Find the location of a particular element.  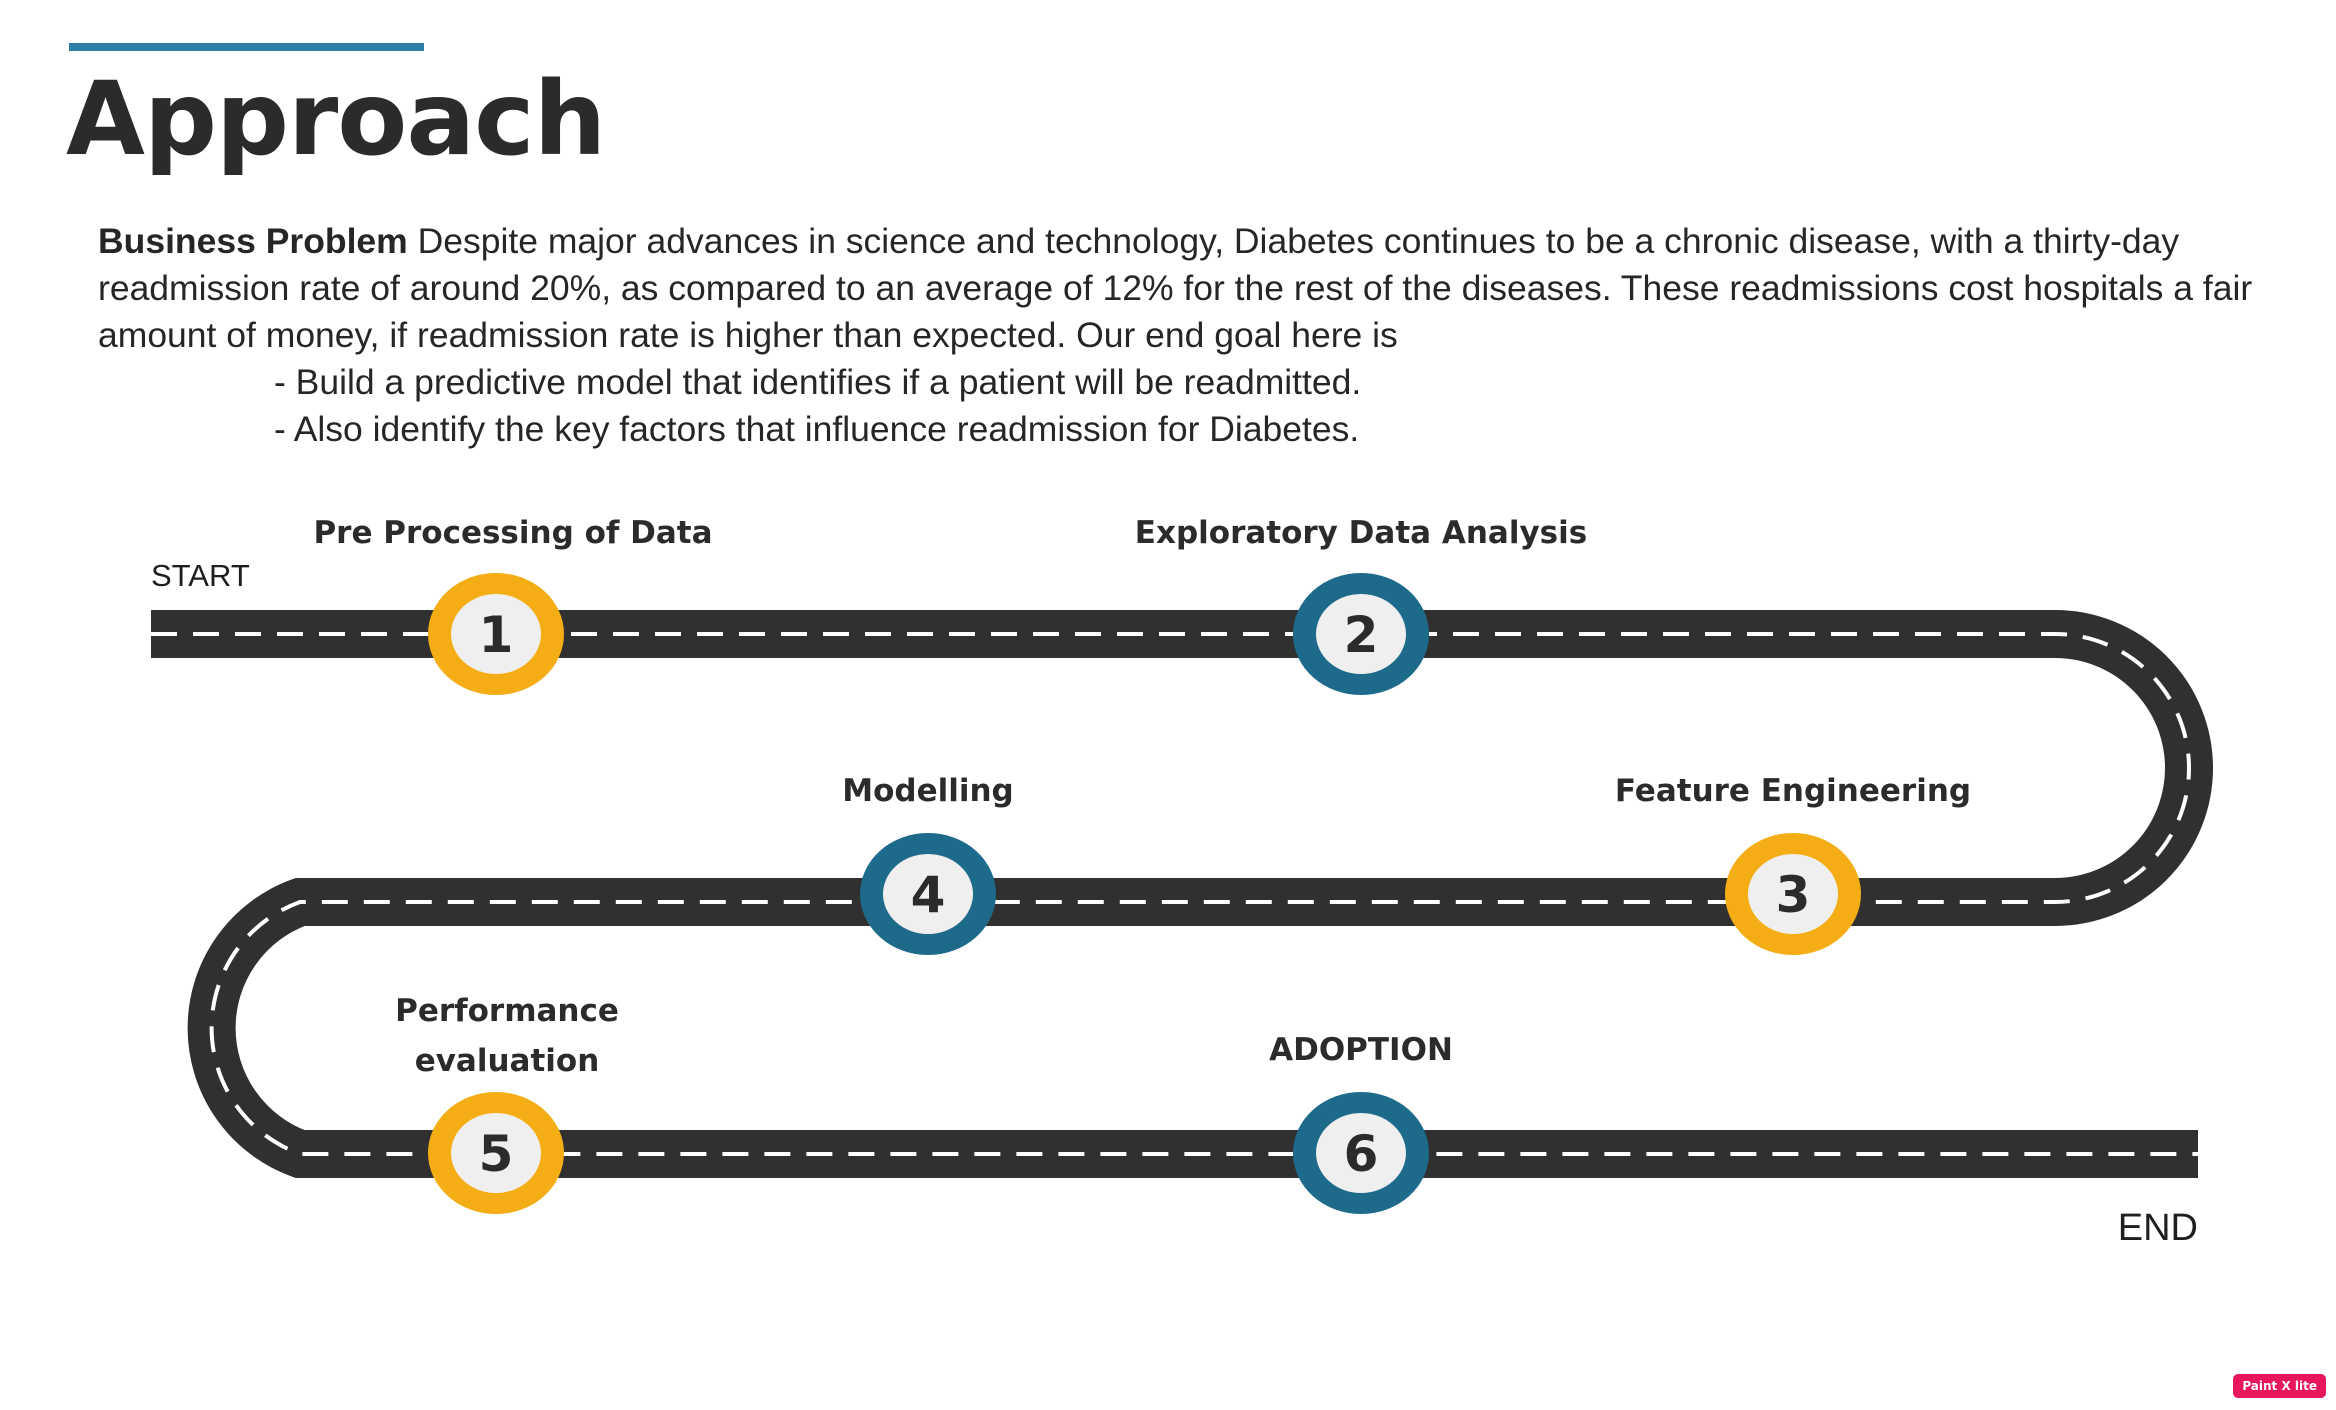

end-label: END is located at coordinates (2158, 1228).